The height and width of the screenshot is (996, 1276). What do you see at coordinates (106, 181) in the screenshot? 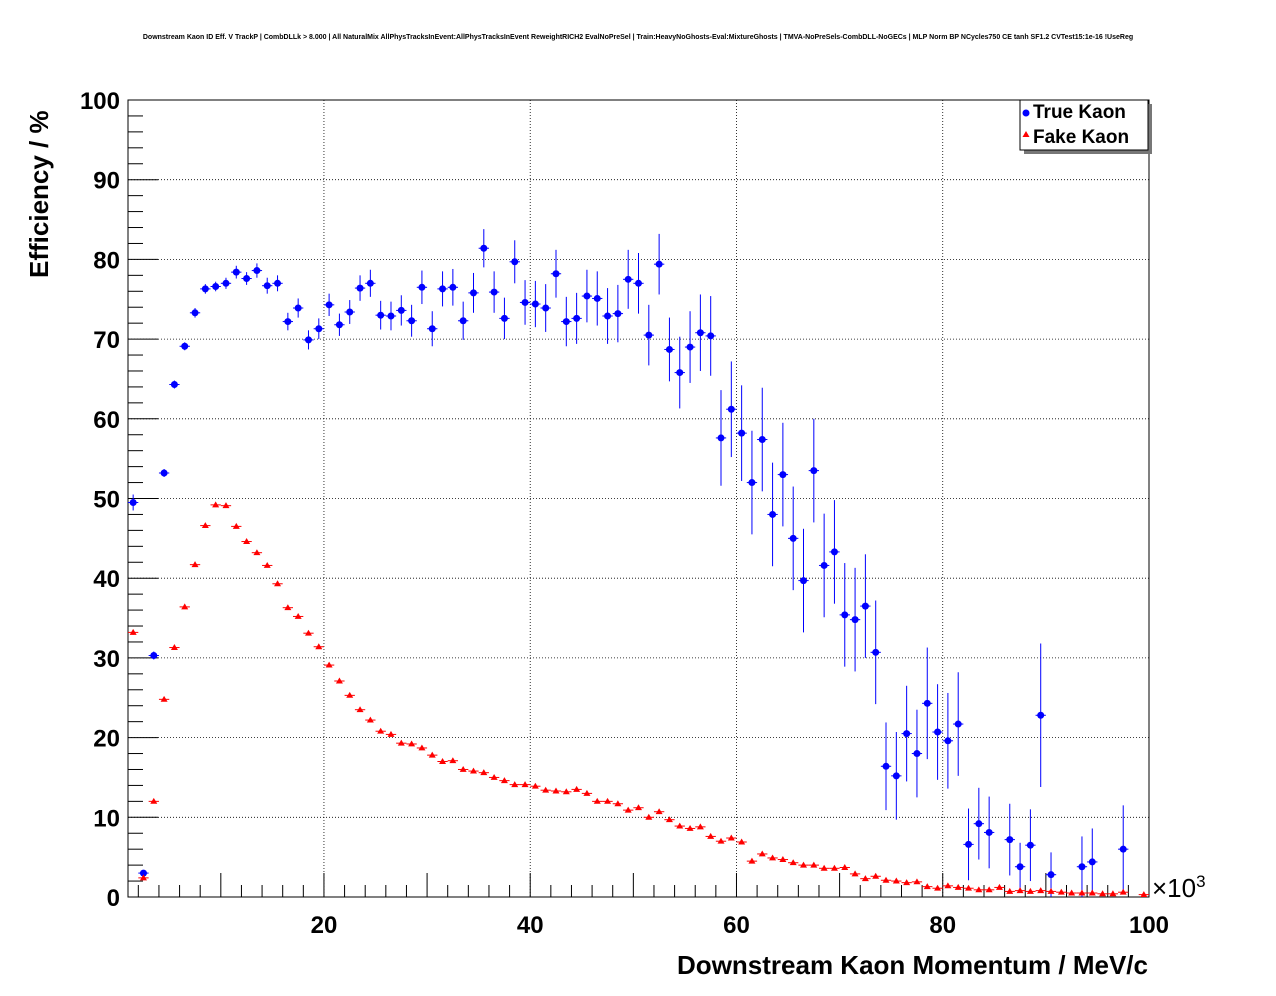
I see `y-tick-label: 90` at bounding box center [106, 181].